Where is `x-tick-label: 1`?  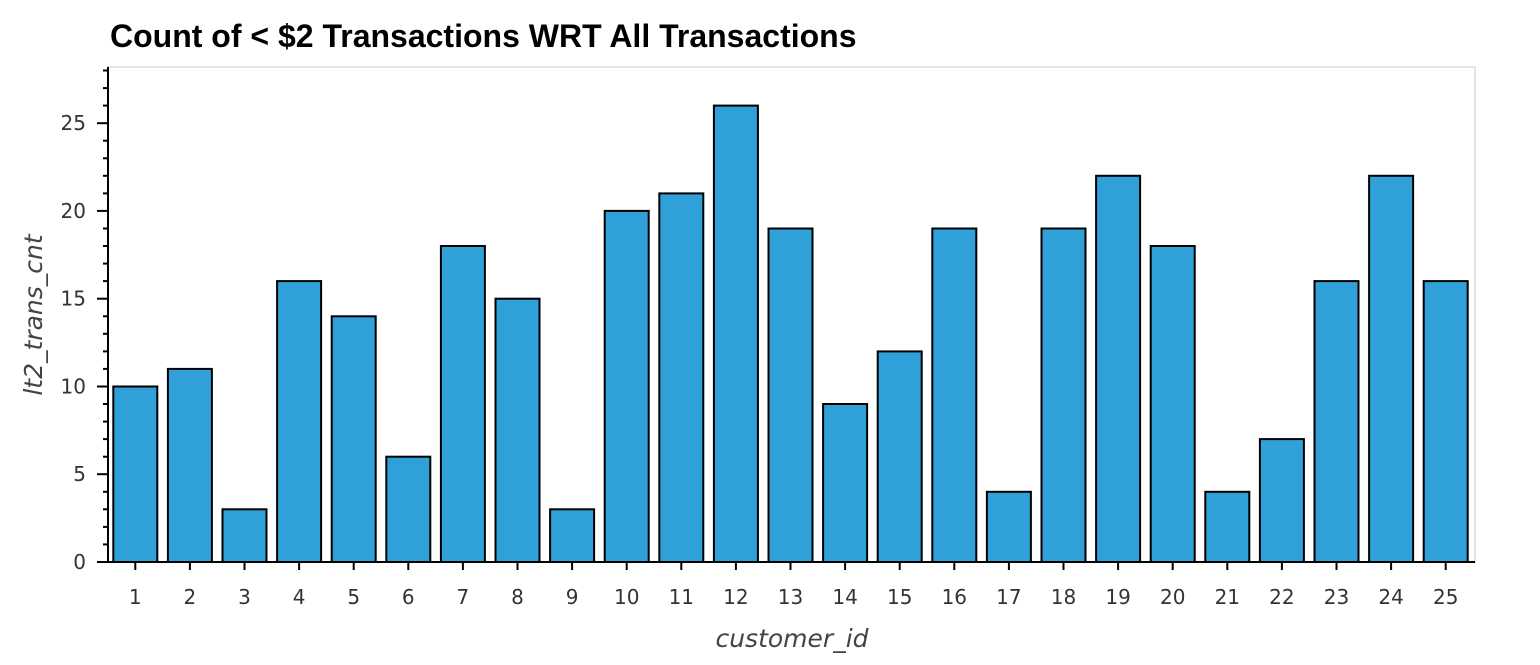
x-tick-label: 1 is located at coordinates (135, 597).